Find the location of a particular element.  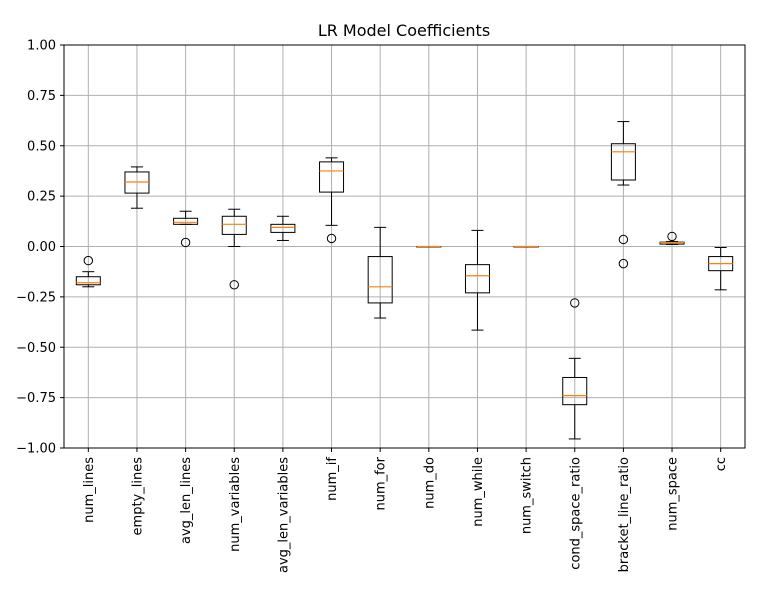

y-tick-label: −1.00 is located at coordinates (36, 449).